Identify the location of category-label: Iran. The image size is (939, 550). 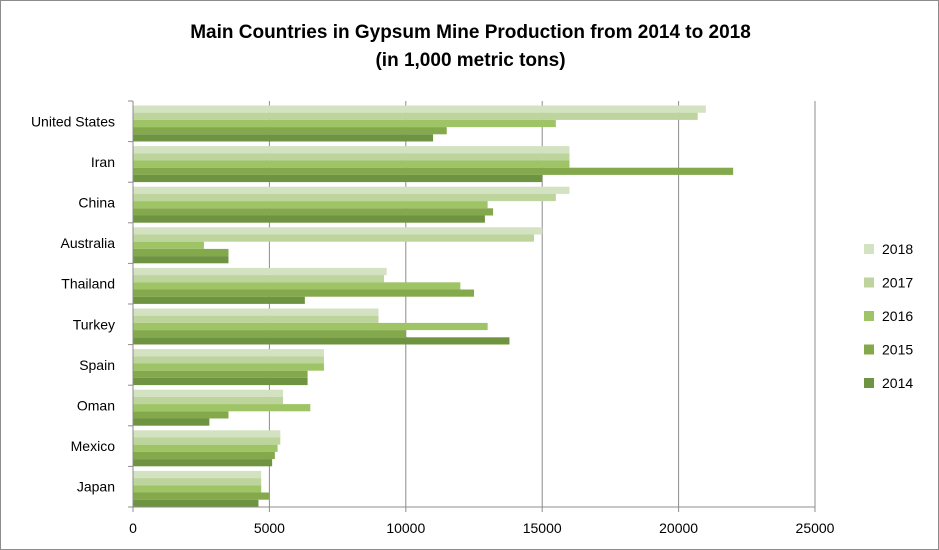
(103, 162).